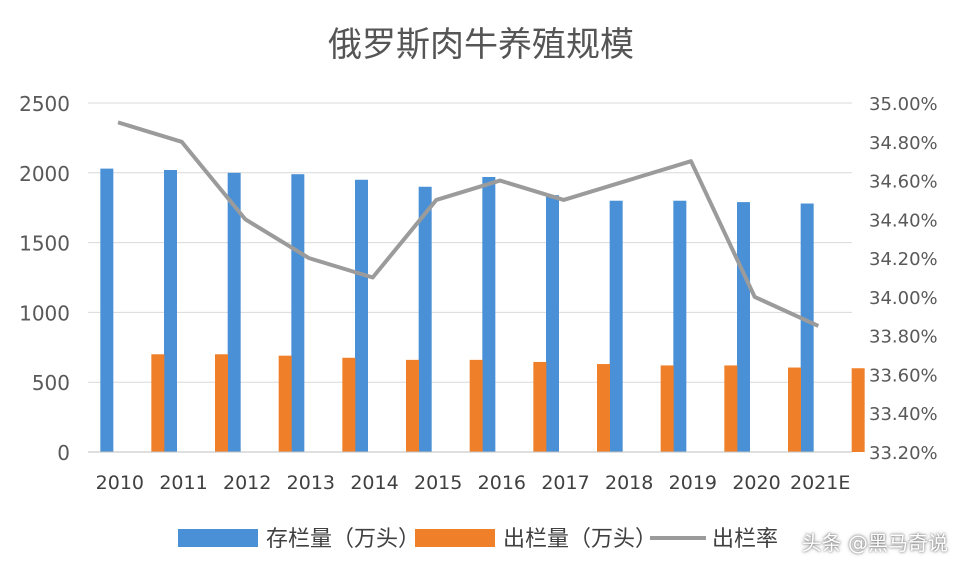 This screenshot has width=962, height=578. Describe the element at coordinates (903, 453) in the screenshot. I see `y-right-tick-label: 33.20%` at that location.